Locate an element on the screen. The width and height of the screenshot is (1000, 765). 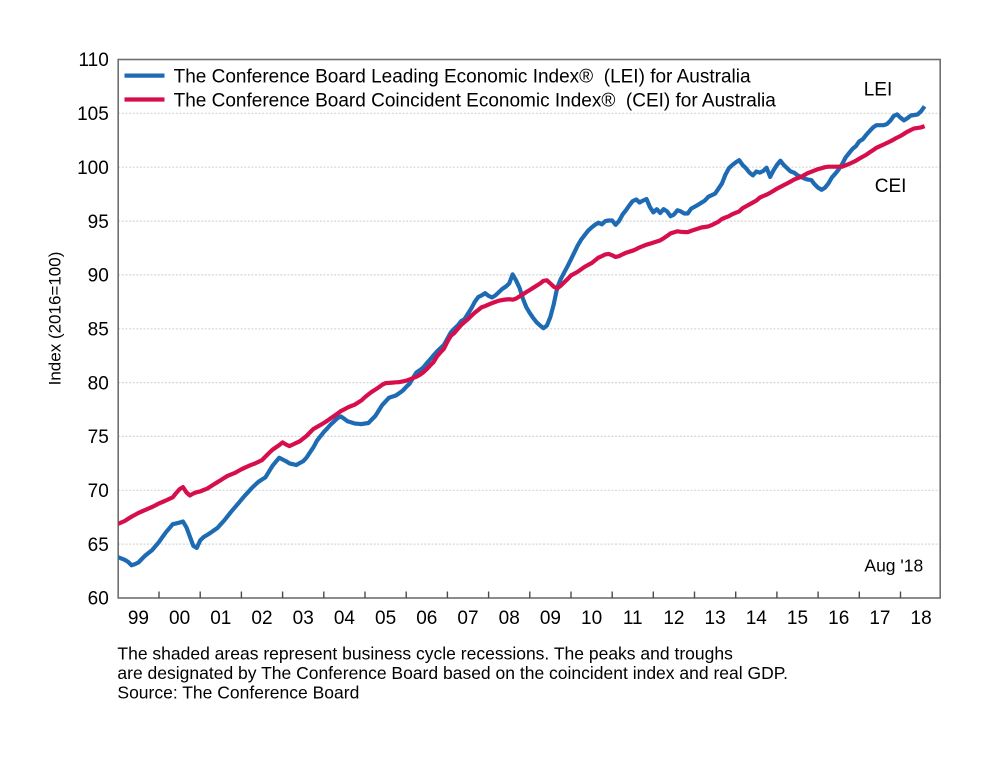
svg-text: 105 is located at coordinates (93, 114).